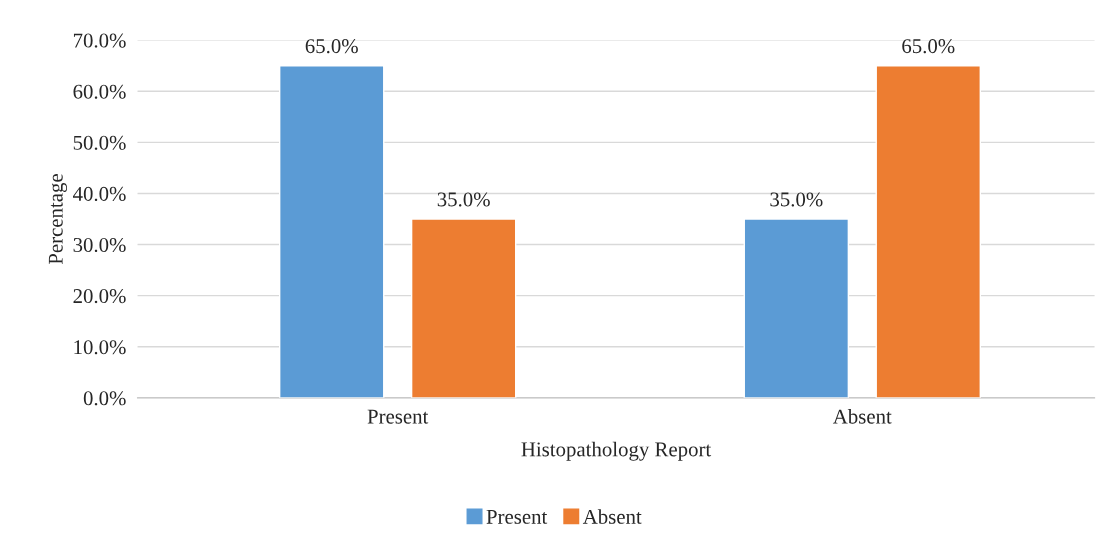  What do you see at coordinates (100, 347) in the screenshot?
I see `y-tick-label: 10.0%` at bounding box center [100, 347].